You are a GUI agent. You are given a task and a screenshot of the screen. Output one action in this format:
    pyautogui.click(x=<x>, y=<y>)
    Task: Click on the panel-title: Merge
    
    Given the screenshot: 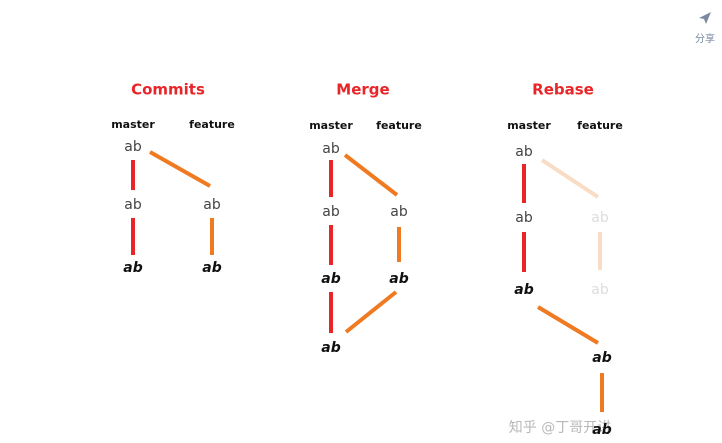 What is the action you would take?
    pyautogui.click(x=362, y=90)
    